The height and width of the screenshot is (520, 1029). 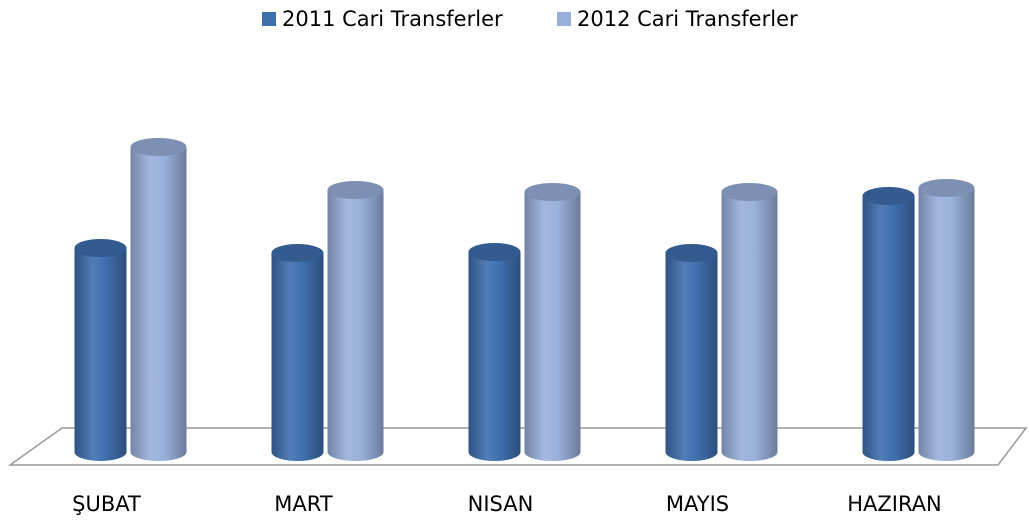 I want to click on x-tick-label: ŞUBAT, so click(x=106, y=504).